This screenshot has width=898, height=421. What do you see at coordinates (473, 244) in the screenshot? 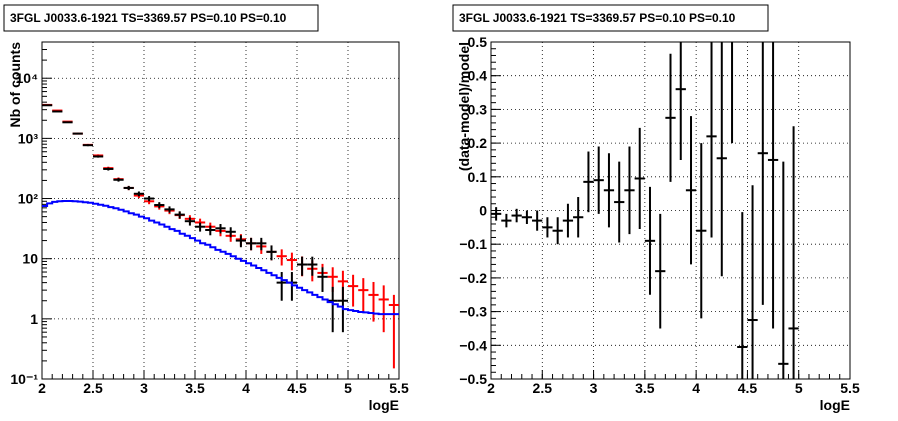
I see `y-tick-label: −0.1` at bounding box center [473, 244].